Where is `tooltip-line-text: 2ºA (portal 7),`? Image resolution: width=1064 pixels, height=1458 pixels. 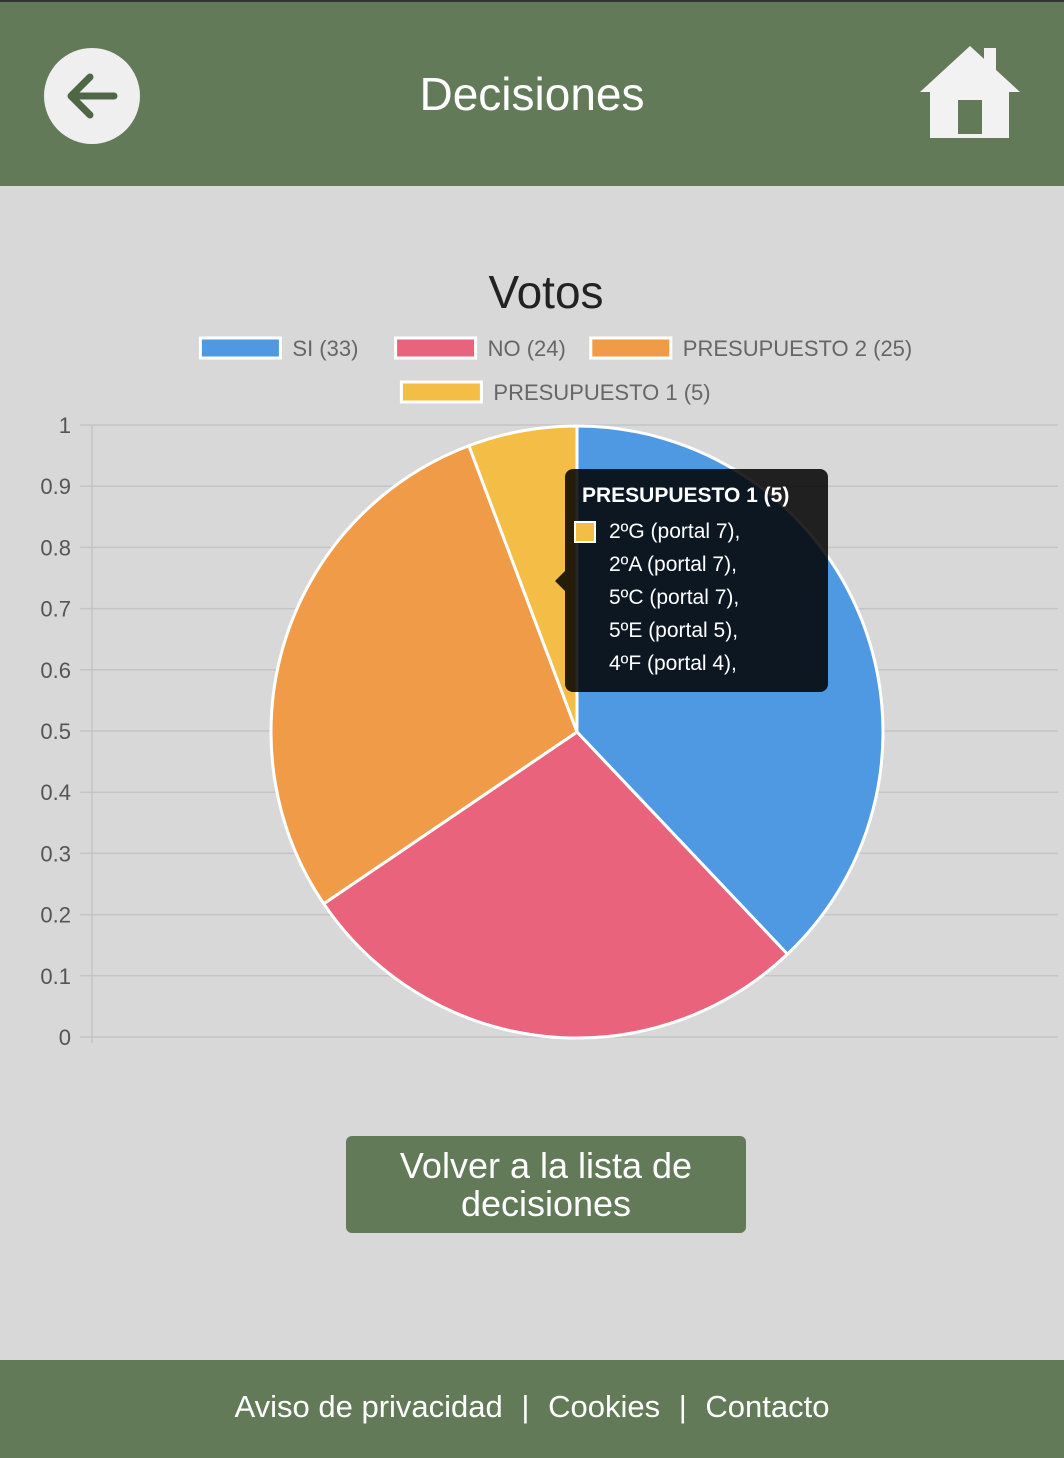 tooltip-line-text: 2ºA (portal 7), is located at coordinates (673, 564).